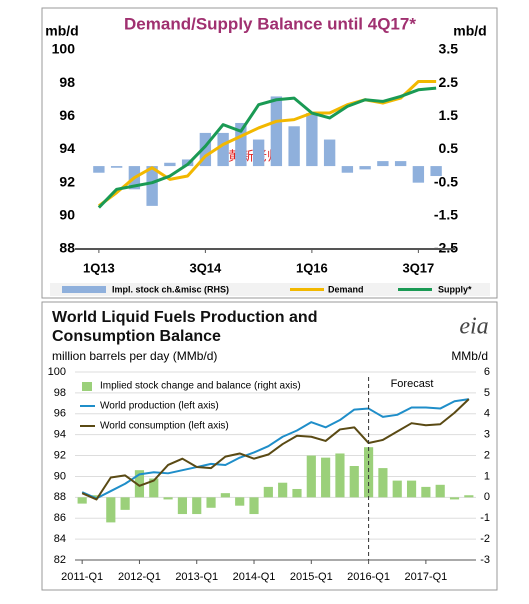  What do you see at coordinates (469, 31) in the screenshot?
I see `y2-axis-label: mb/d` at bounding box center [469, 31].